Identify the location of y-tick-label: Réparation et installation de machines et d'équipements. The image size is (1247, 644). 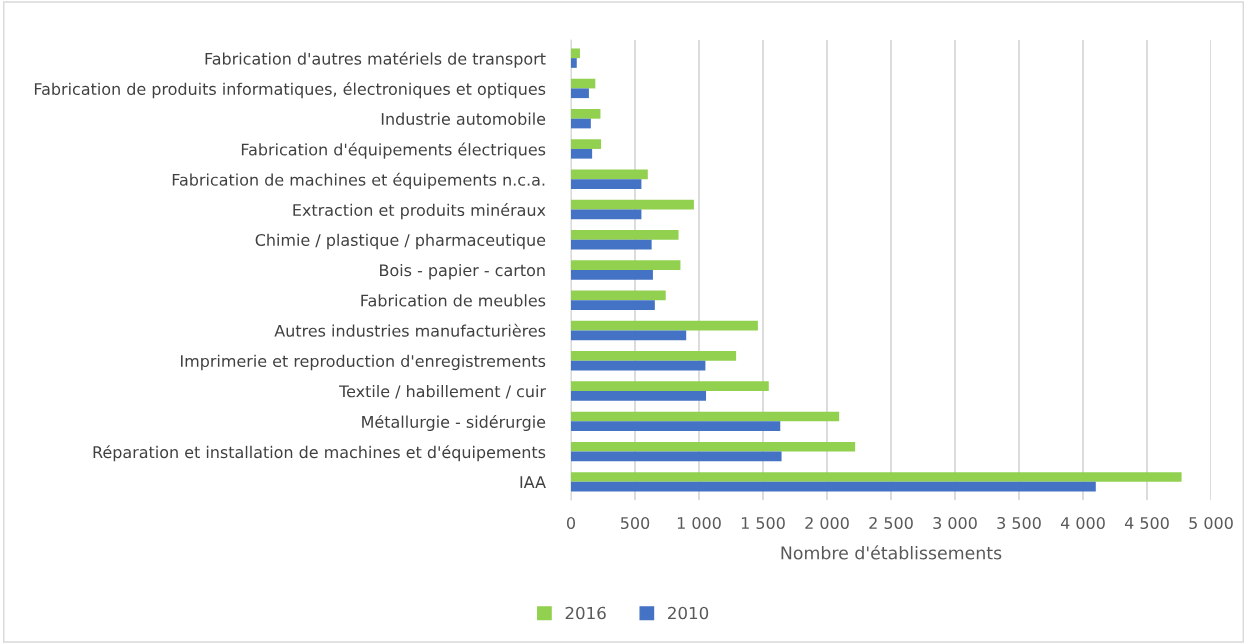
(319, 453).